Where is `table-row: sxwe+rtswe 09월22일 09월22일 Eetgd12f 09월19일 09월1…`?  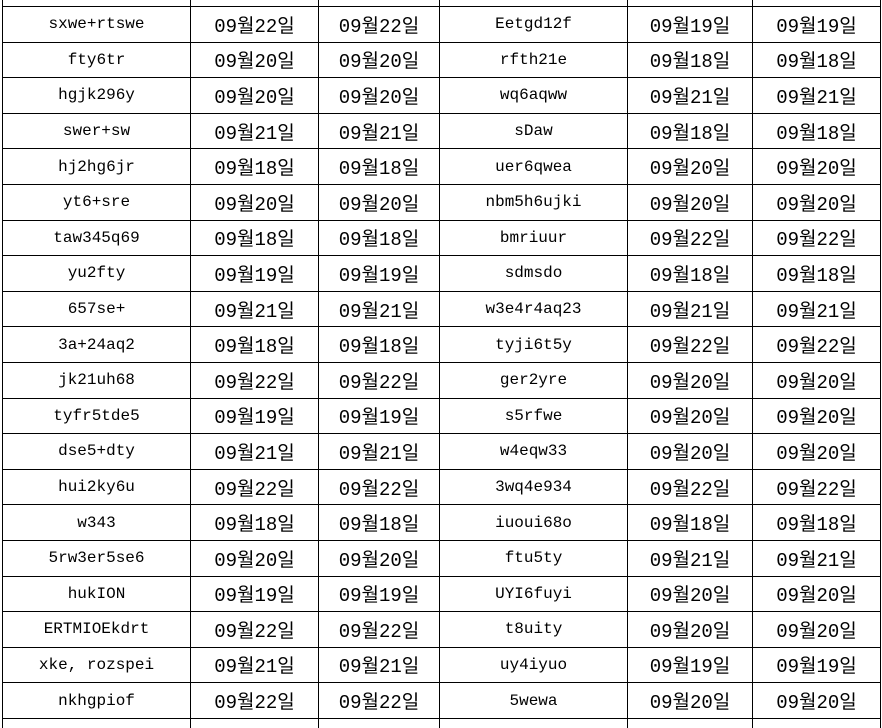
table-row: sxwe+rtswe 09월22일 09월22일 Eetgd12f 09월19일 09월1… is located at coordinates (441, 24).